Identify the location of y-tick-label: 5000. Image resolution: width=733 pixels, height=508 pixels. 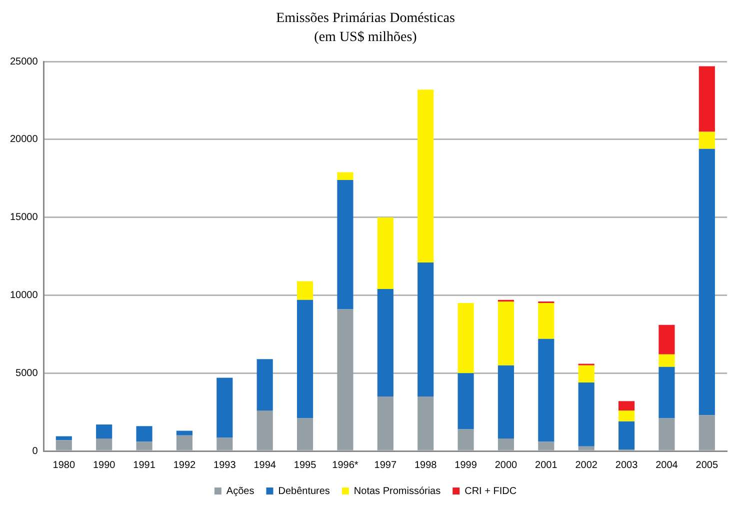
(27, 373).